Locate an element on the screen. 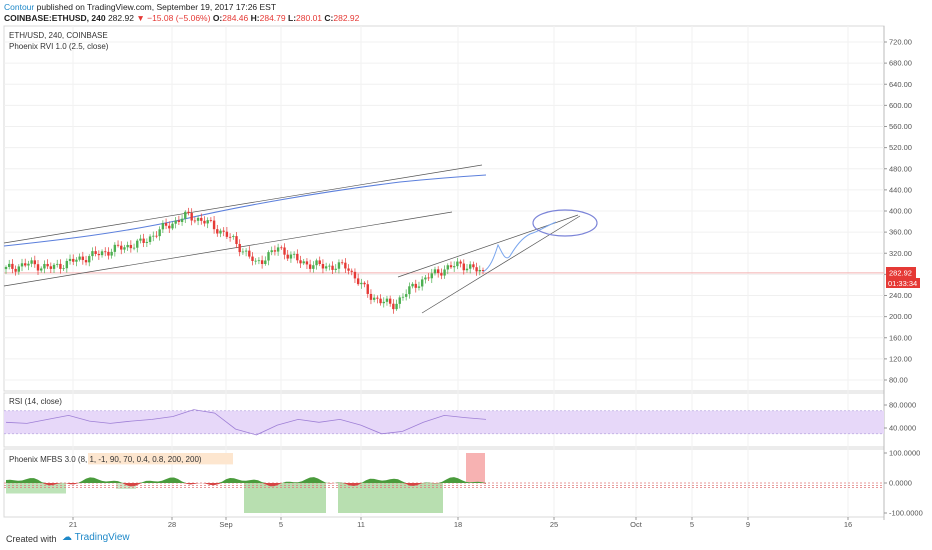 The height and width of the screenshot is (550, 932). footer: Created with ☁ TradingView is located at coordinates (466, 540).